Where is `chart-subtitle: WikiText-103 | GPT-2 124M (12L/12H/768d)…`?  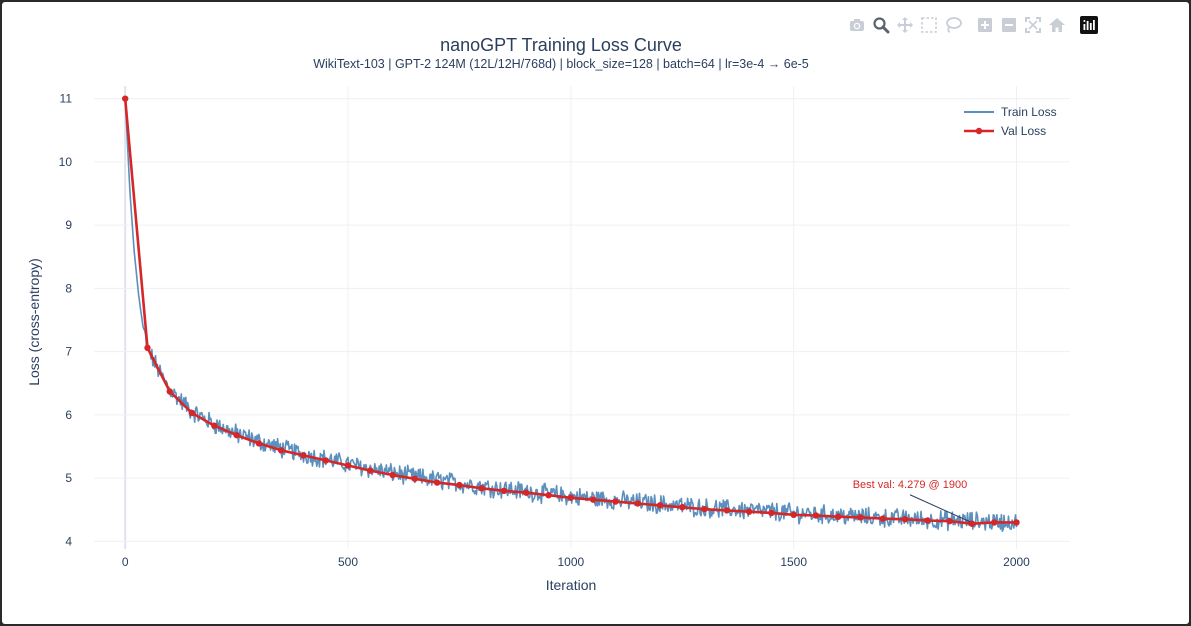
chart-subtitle: WikiText-103 | GPT-2 124M (12L/12H/768d)… is located at coordinates (561, 64).